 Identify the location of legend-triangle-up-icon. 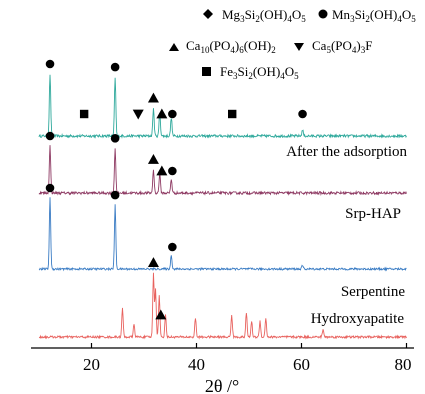
(174, 47).